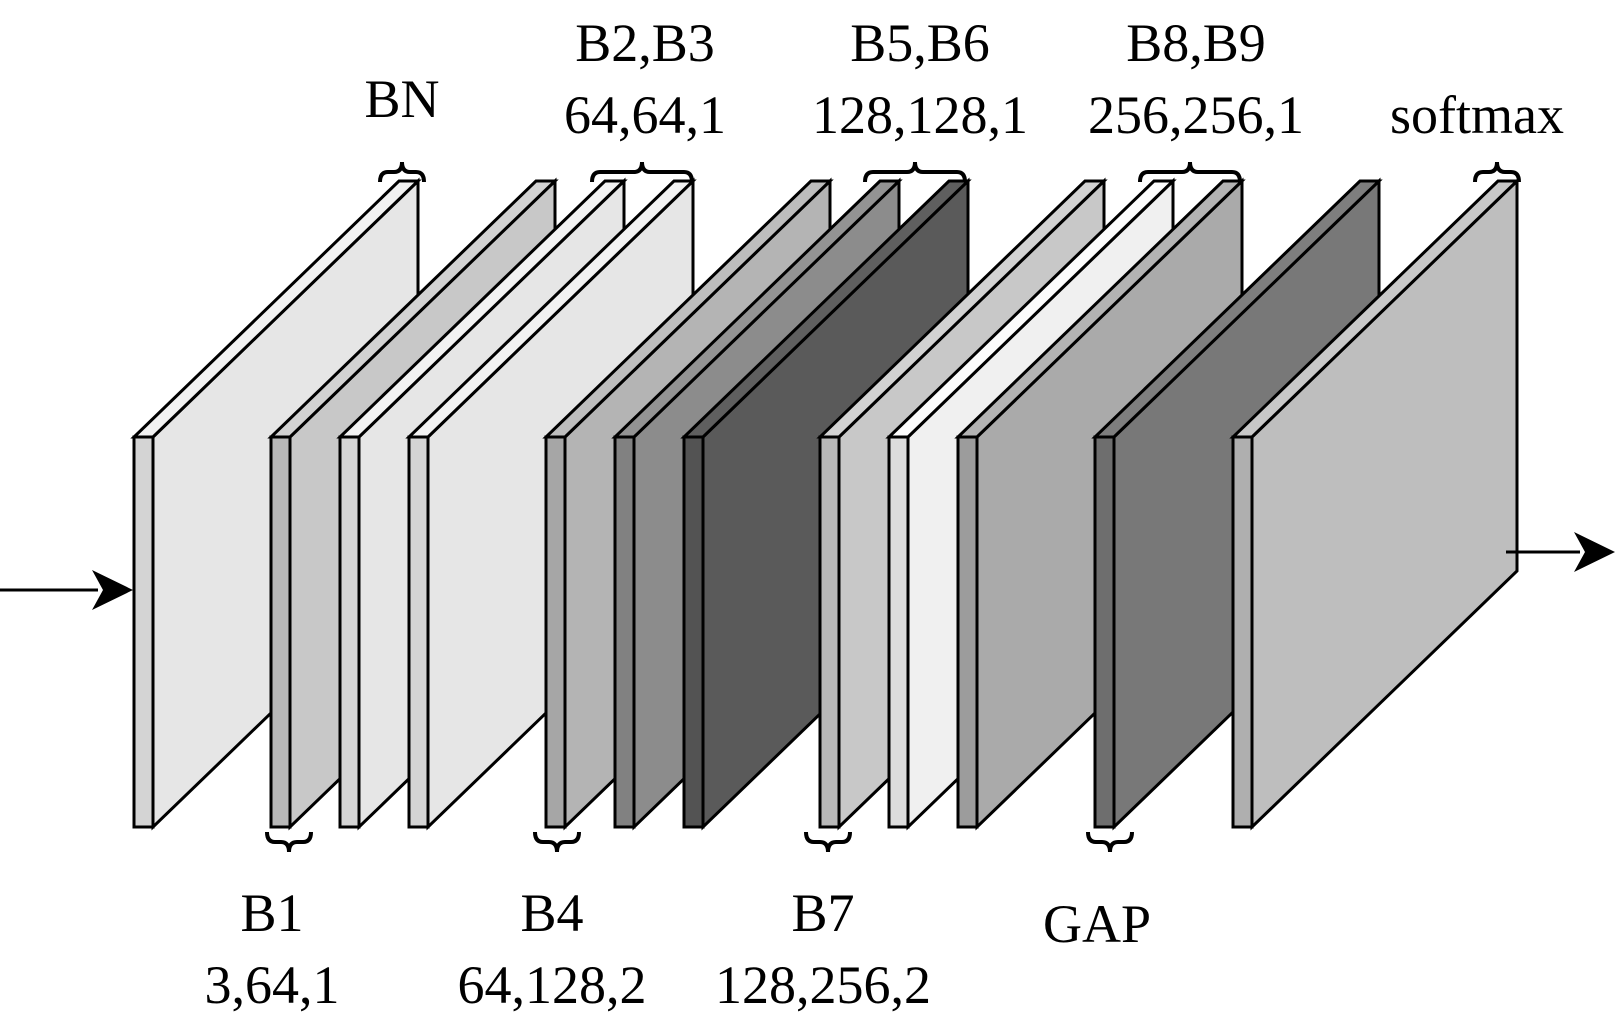  I want to click on brace-gap, so click(1110, 842).